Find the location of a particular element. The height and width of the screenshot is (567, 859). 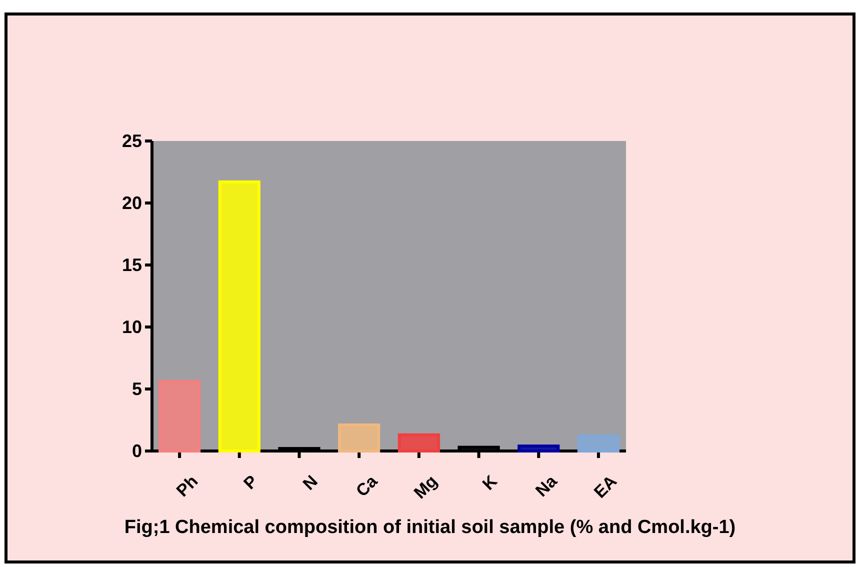

text: Fig;1 Chemical composition of initial soil sample (% and Cmol.kg-1) is located at coordinates (430, 527).